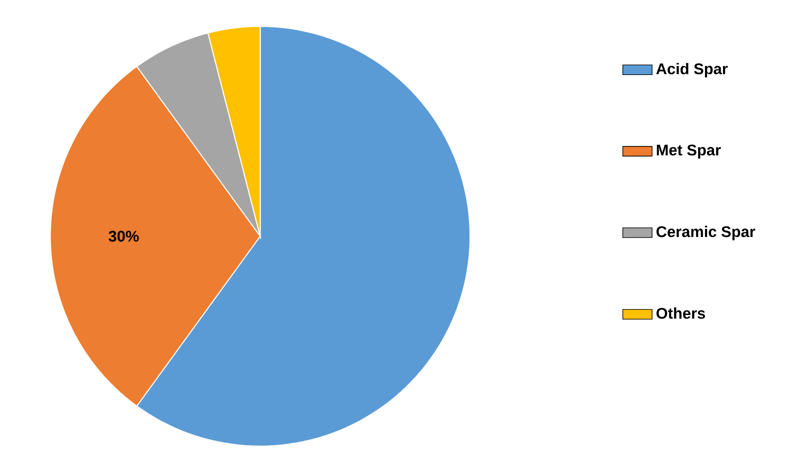  I want to click on legend-label: Acid Spar, so click(692, 70).